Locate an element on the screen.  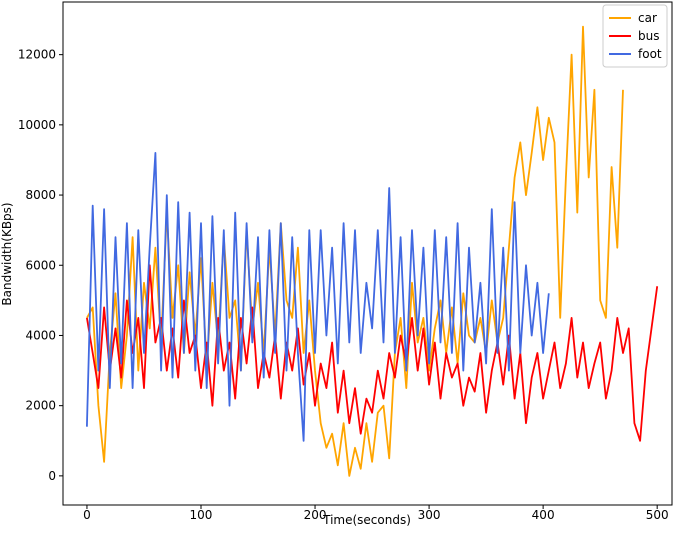
x-tick-label: 300 is located at coordinates (429, 515).